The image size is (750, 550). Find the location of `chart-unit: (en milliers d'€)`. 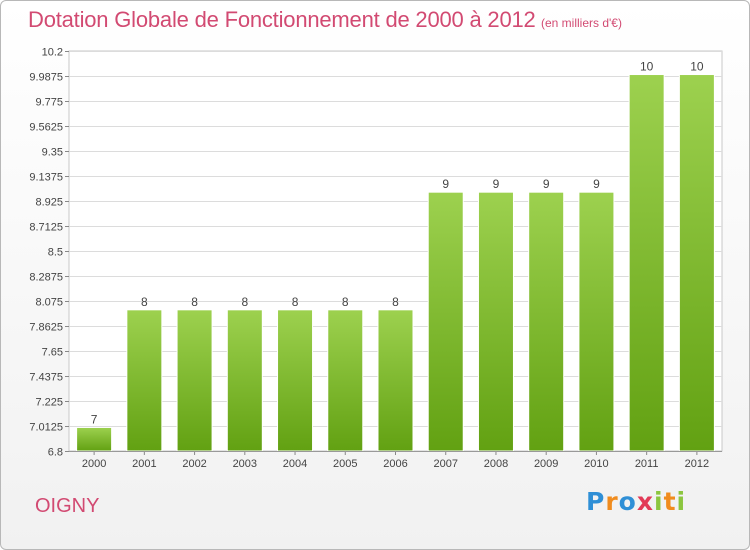

chart-unit: (en milliers d'€) is located at coordinates (581, 23).